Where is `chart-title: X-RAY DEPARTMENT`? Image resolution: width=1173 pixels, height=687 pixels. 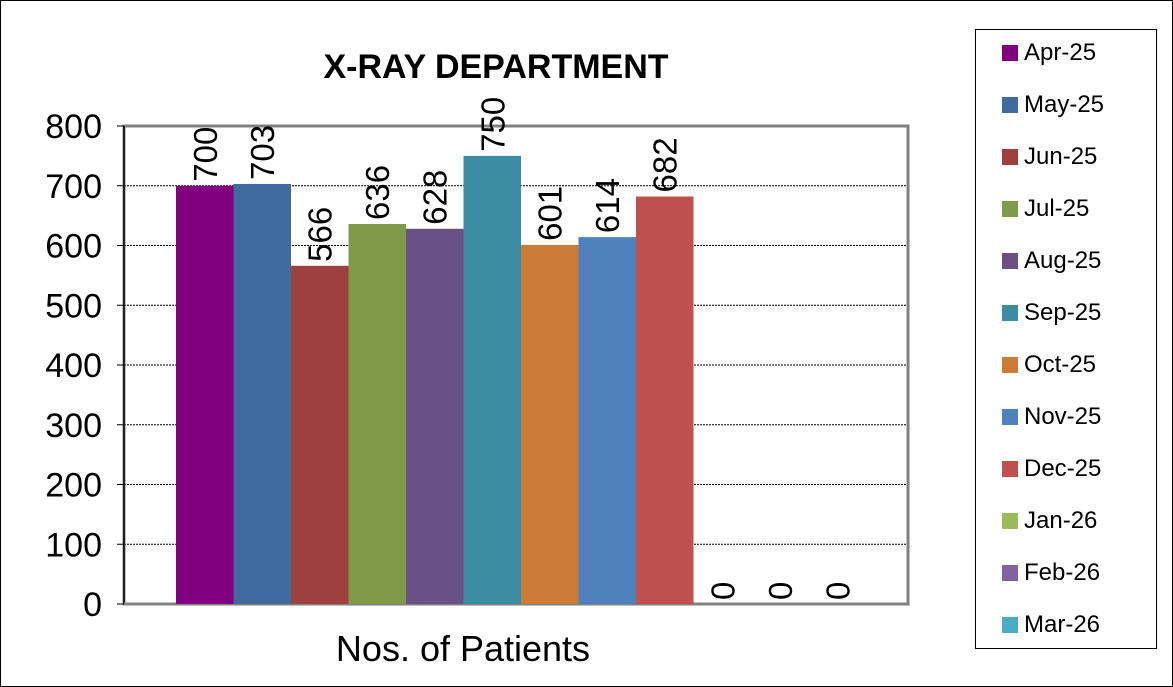
chart-title: X-RAY DEPARTMENT is located at coordinates (495, 67).